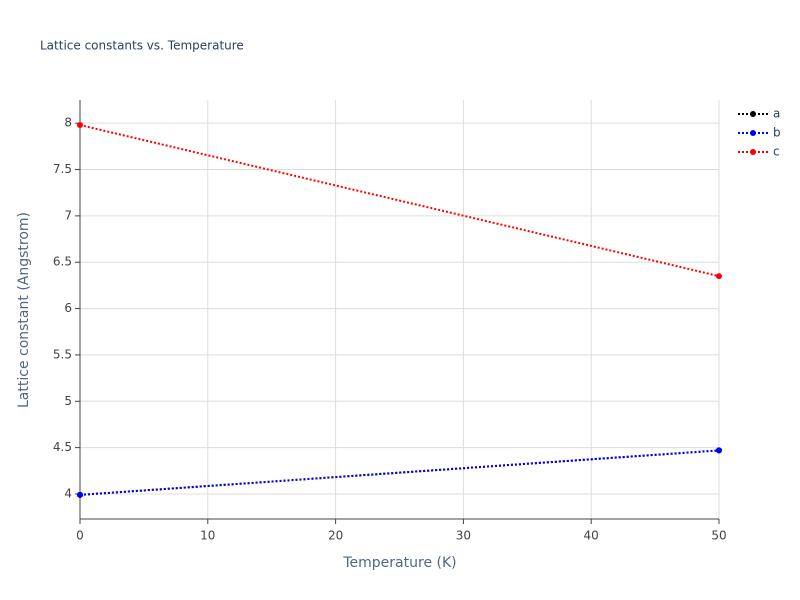 The height and width of the screenshot is (600, 800). What do you see at coordinates (463, 536) in the screenshot?
I see `x-tick-label: 30` at bounding box center [463, 536].